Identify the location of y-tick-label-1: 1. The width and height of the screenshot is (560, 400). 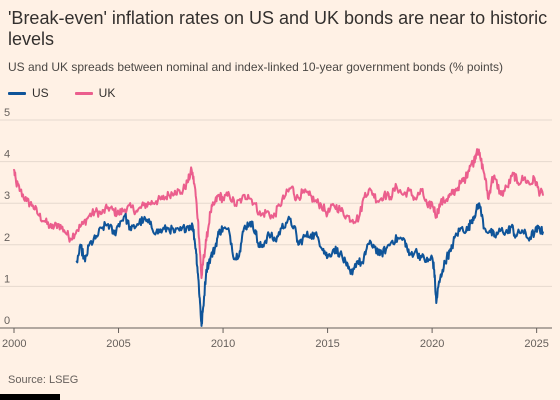
(7, 279).